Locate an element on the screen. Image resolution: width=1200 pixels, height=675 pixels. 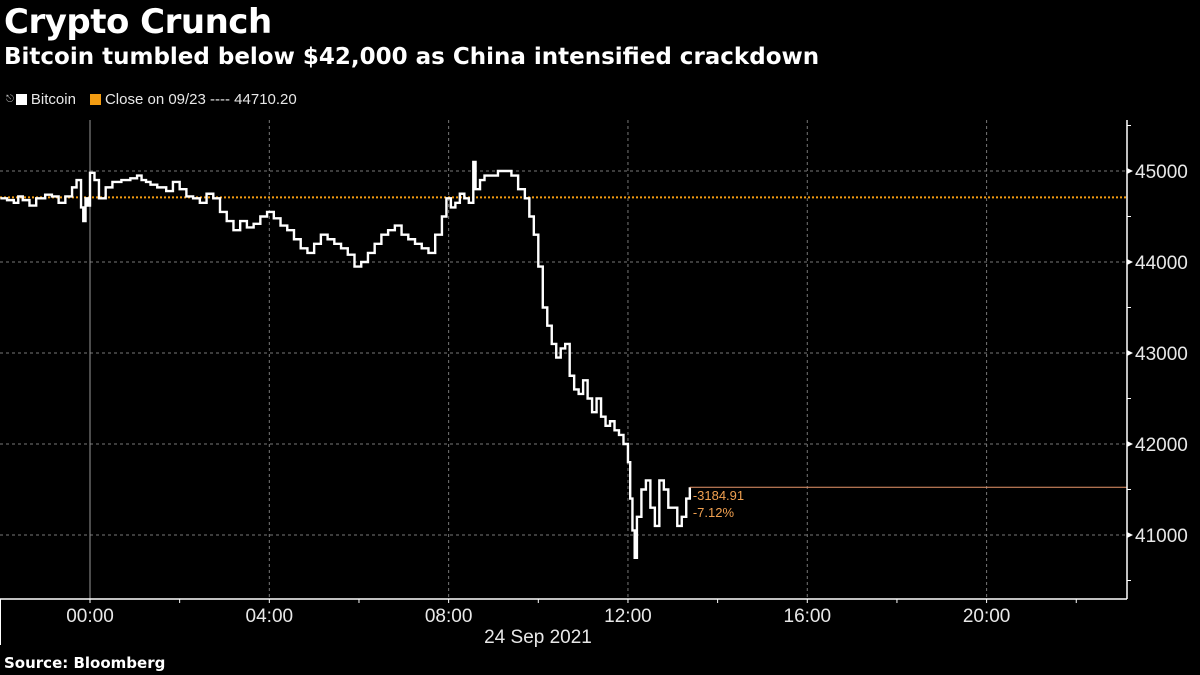
y-axis-tick-label: 43000 is located at coordinates (1161, 354).